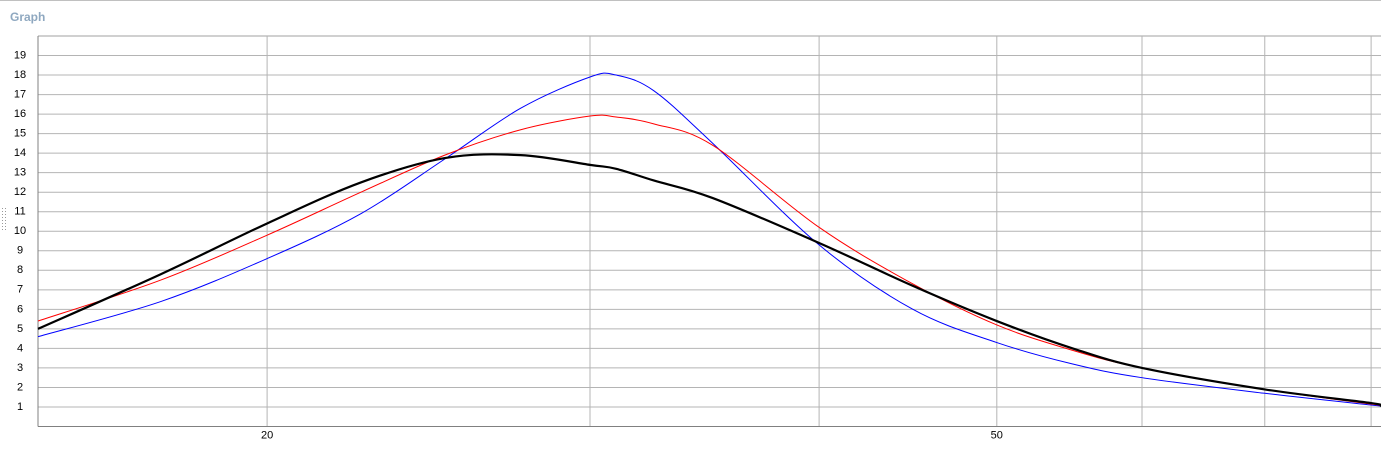 This screenshot has height=455, width=1381. Describe the element at coordinates (20, 153) in the screenshot. I see `y-tick-label: 14` at that location.